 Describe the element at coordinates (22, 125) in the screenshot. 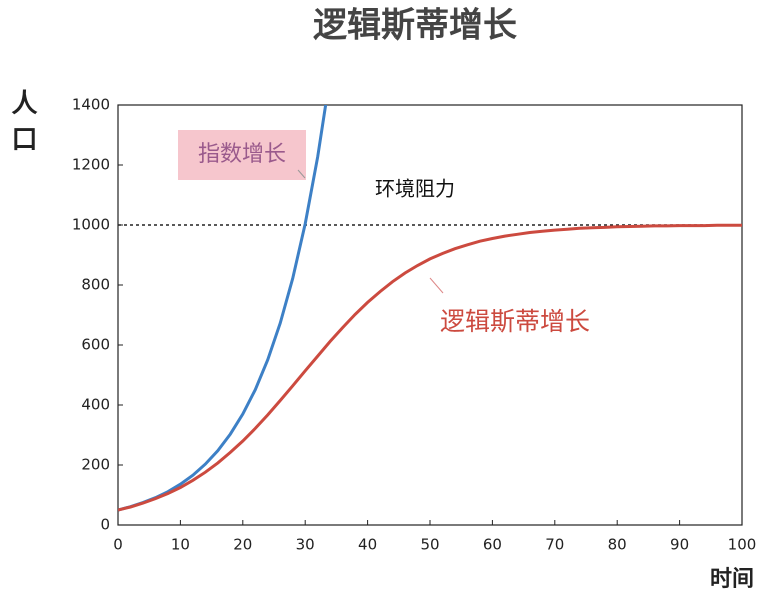

I see `y-axis-label: 人口` at that location.